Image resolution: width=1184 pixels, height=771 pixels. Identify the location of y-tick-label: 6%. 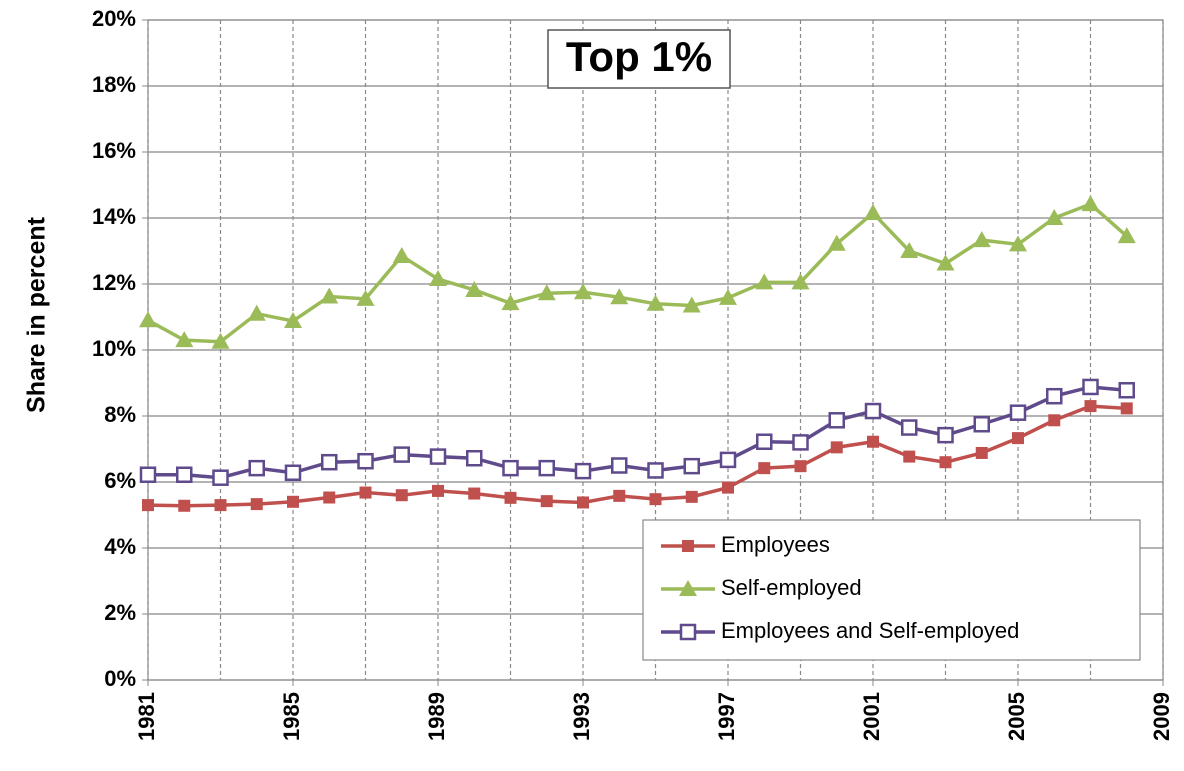
(120, 480).